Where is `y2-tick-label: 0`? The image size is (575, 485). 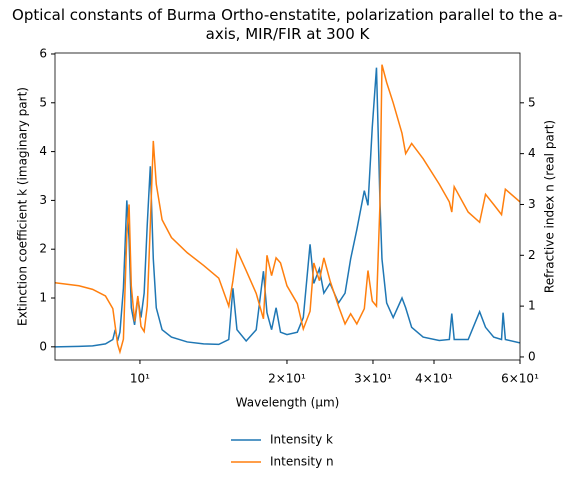 y2-tick-label: 0 is located at coordinates (532, 356).